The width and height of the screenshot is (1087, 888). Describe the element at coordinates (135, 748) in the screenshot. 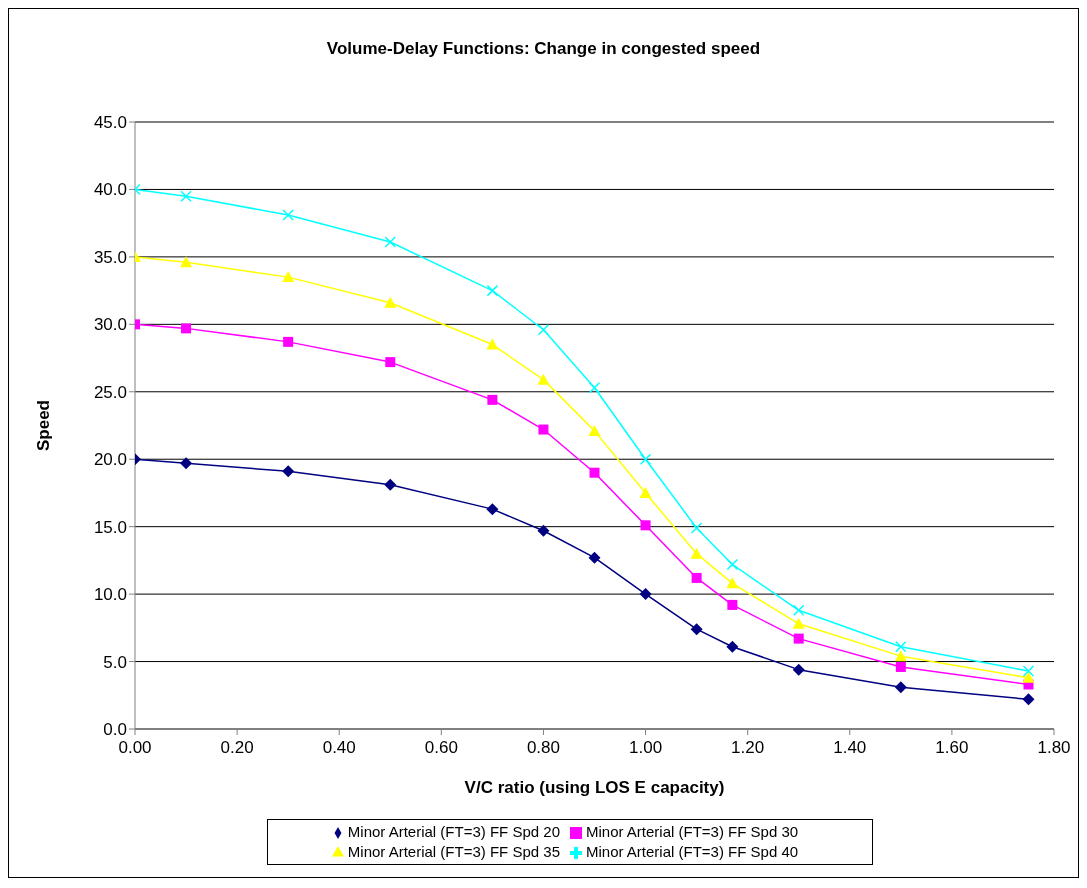

I see `x-tick-label: 0.00` at that location.